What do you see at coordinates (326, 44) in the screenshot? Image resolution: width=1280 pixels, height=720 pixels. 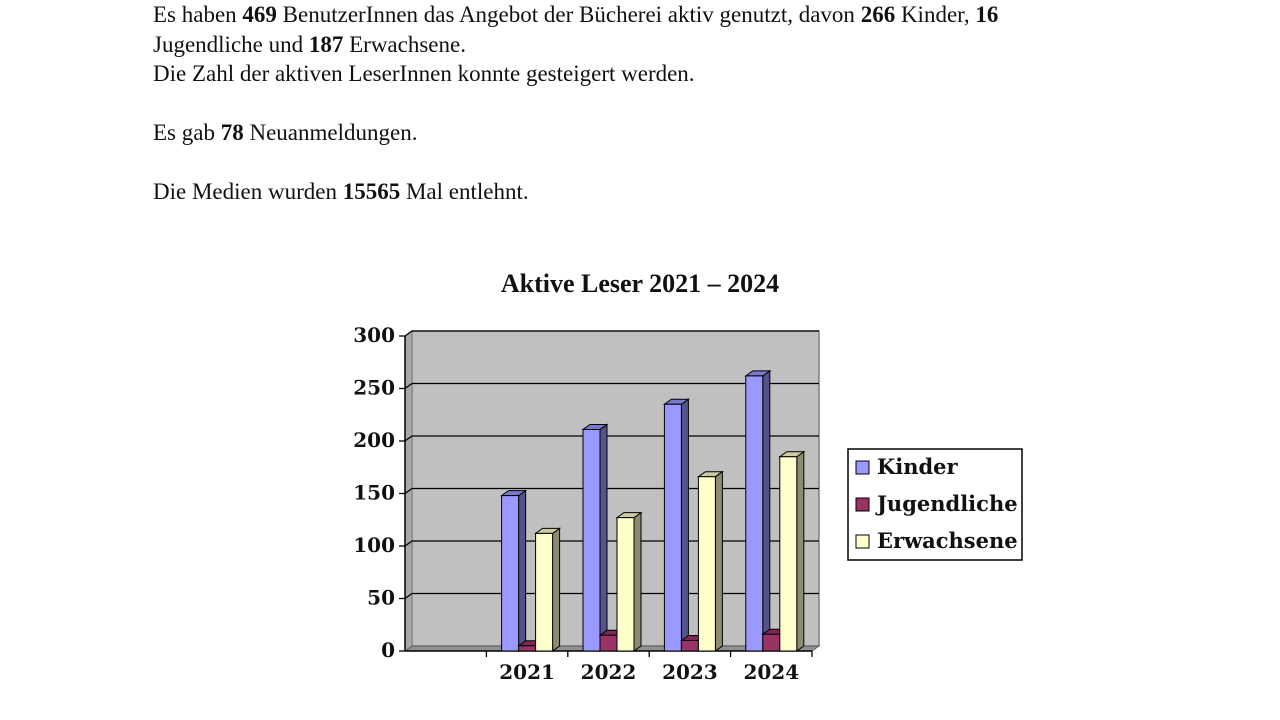 I see `adults-value: 187` at bounding box center [326, 44].